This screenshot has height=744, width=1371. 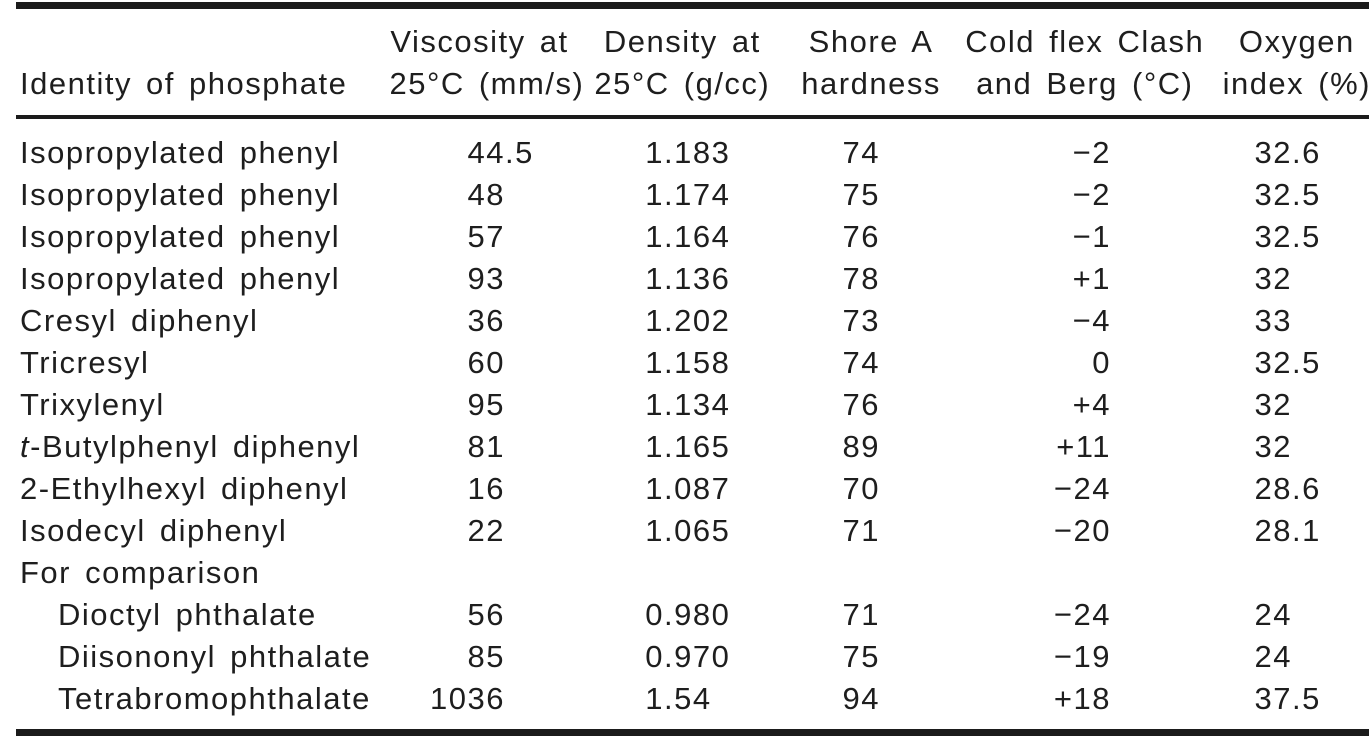 What do you see at coordinates (1020, 489) in the screenshot?
I see `cold-flex-cell: −24` at bounding box center [1020, 489].